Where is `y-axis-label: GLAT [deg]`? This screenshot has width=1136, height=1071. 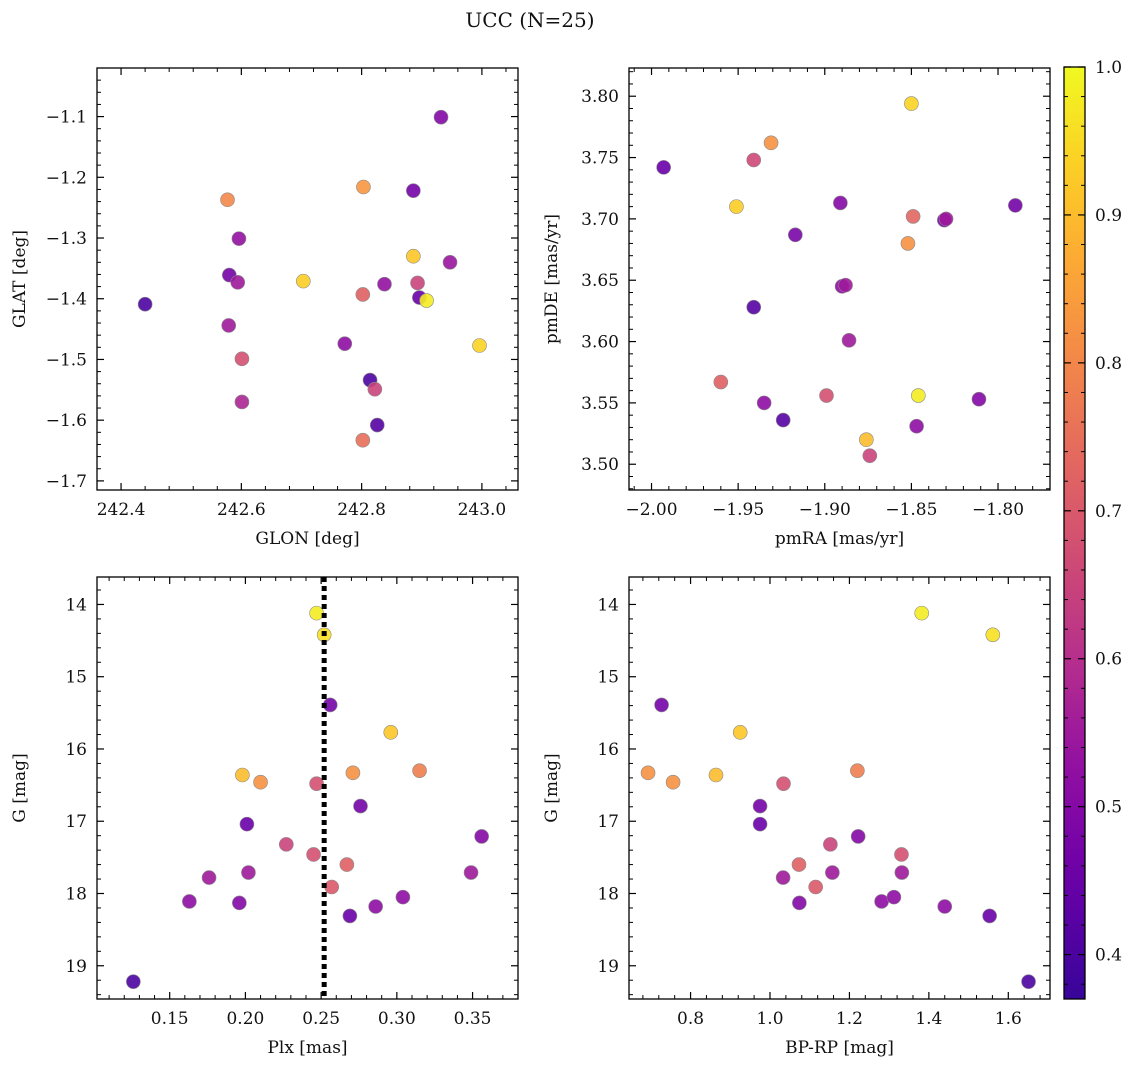 y-axis-label: GLAT [deg] is located at coordinates (20, 279).